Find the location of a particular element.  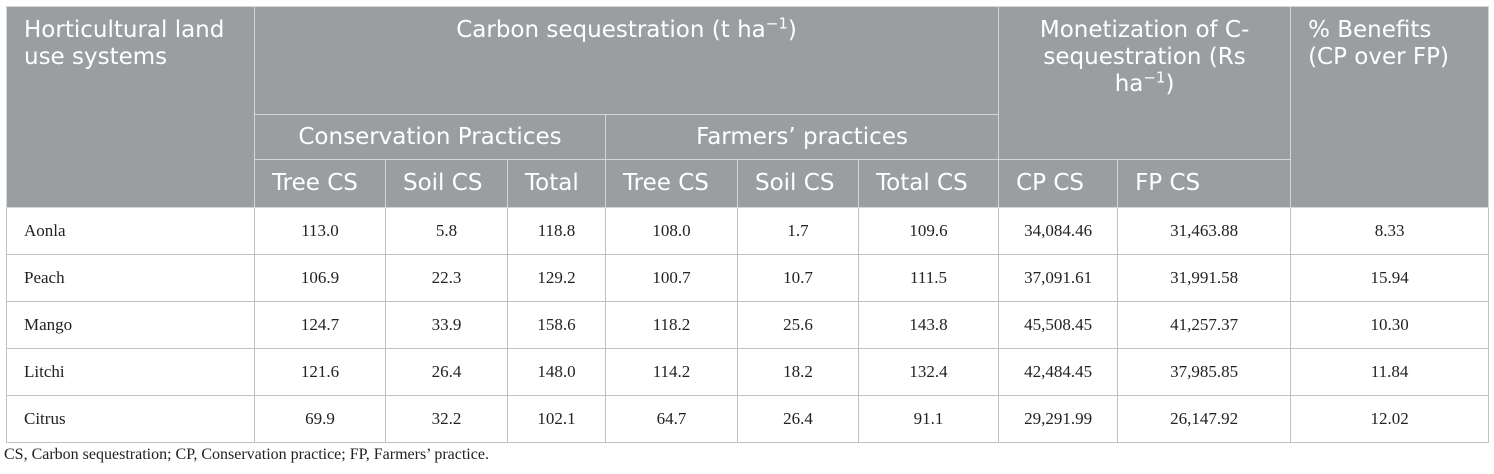

cell: 124.7 is located at coordinates (320, 325).